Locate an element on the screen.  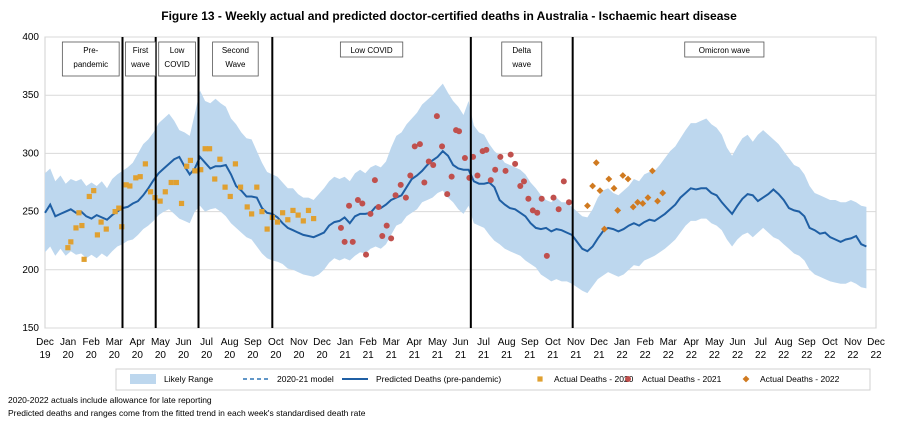
legend-label: Actual Deaths - 2022 is located at coordinates (800, 379).